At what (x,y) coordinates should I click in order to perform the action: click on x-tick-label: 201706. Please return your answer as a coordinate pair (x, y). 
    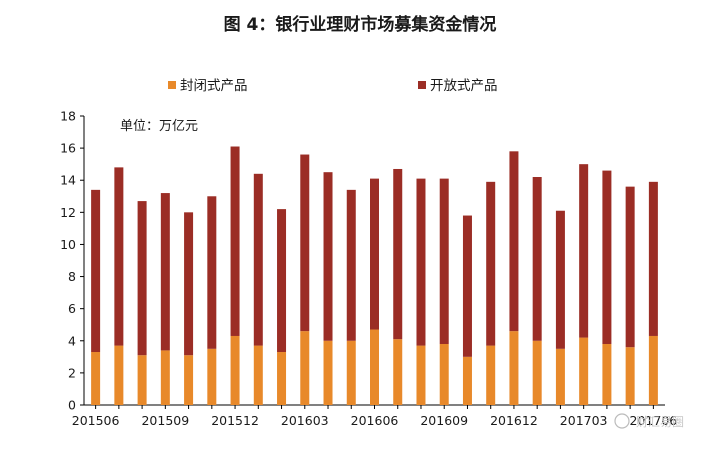
    Looking at the image, I should click on (654, 420).